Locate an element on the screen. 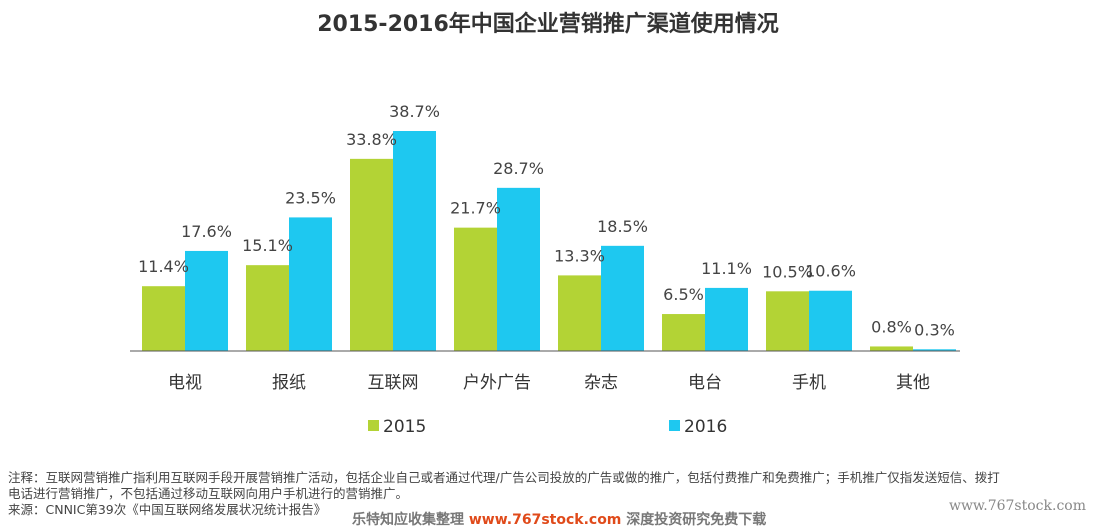 Image resolution: width=1096 pixels, height=529 pixels. category-label-0: 电视 is located at coordinates (185, 383).